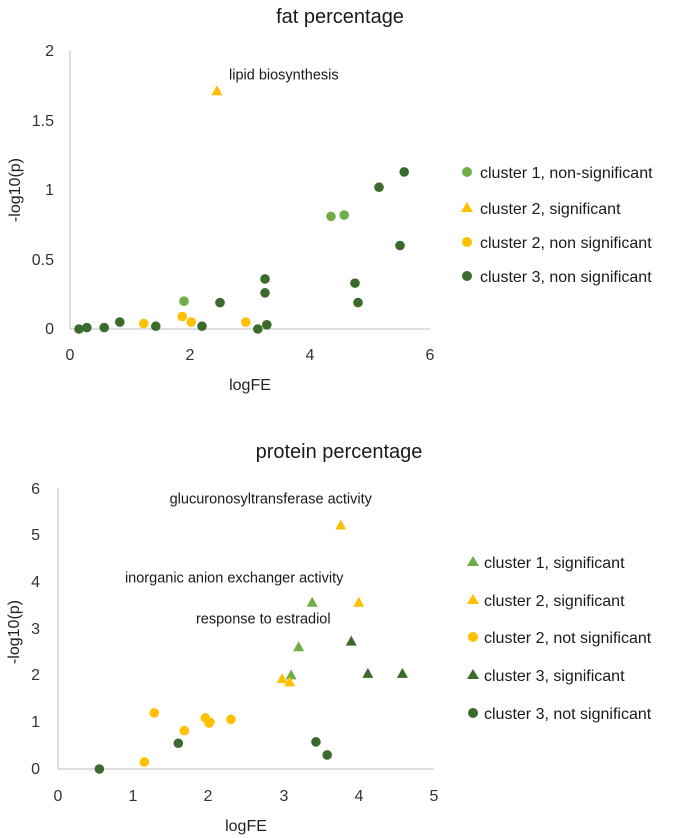 This screenshot has height=838, width=685. I want to click on legend-item: cluster 1, non-significant, so click(557, 173).